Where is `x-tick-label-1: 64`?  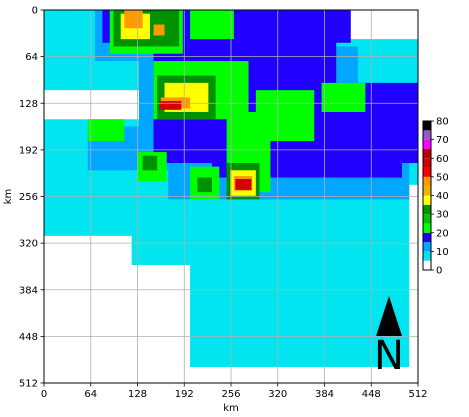 x-tick-label-1: 64 is located at coordinates (90, 394).